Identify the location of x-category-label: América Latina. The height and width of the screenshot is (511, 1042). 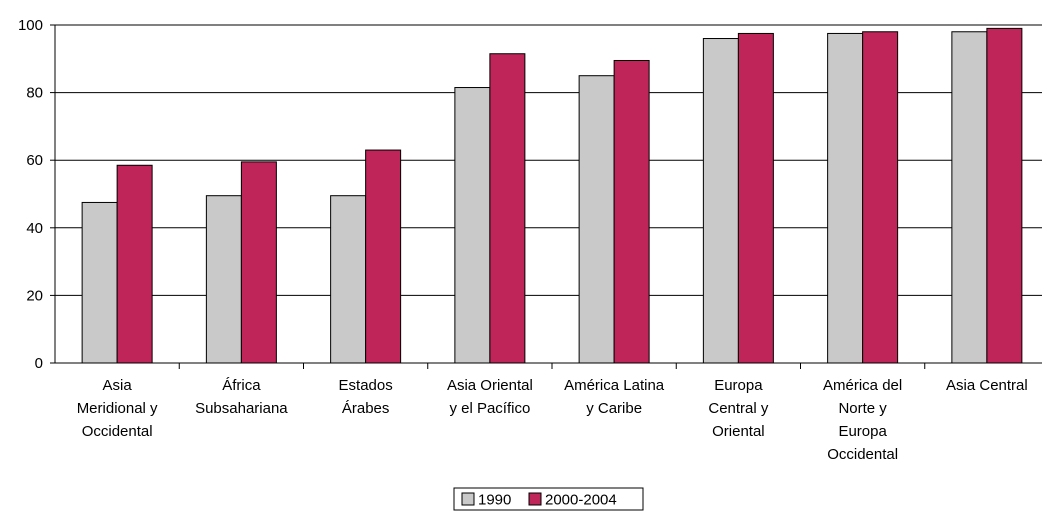
(614, 385).